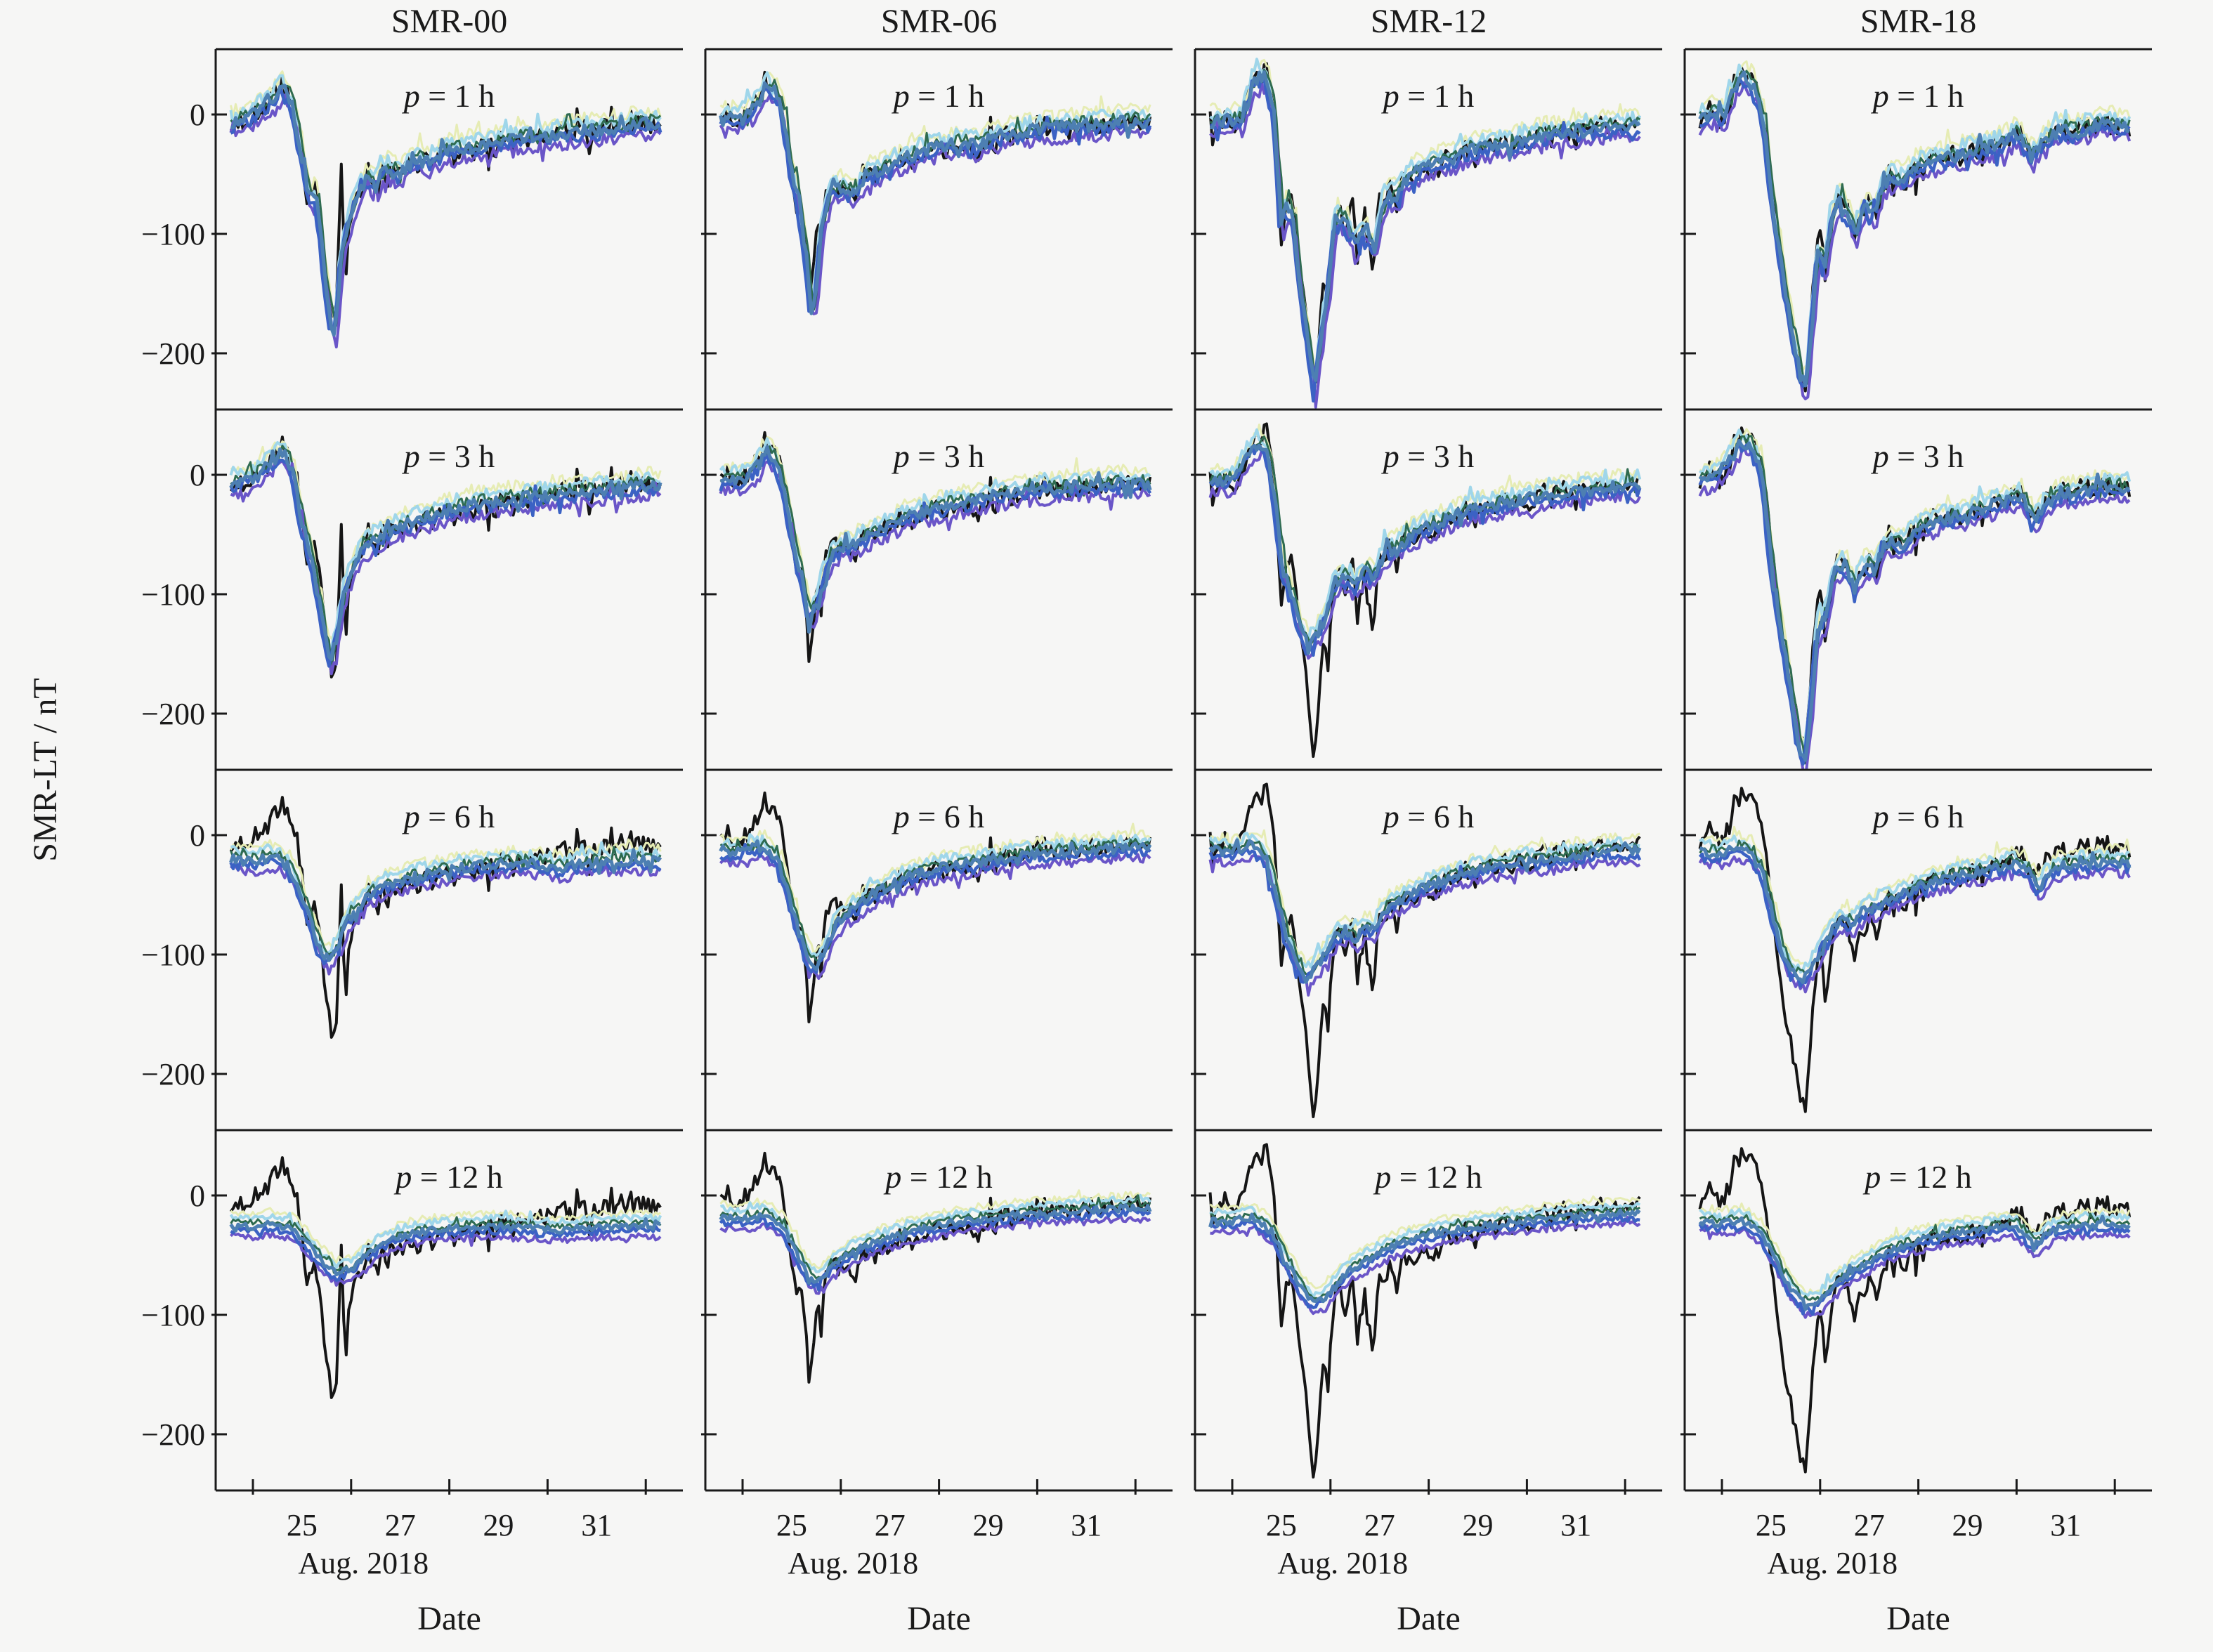  I want to click on panel-SMR-18-p1: p = 1 h, so click(1916, 229).